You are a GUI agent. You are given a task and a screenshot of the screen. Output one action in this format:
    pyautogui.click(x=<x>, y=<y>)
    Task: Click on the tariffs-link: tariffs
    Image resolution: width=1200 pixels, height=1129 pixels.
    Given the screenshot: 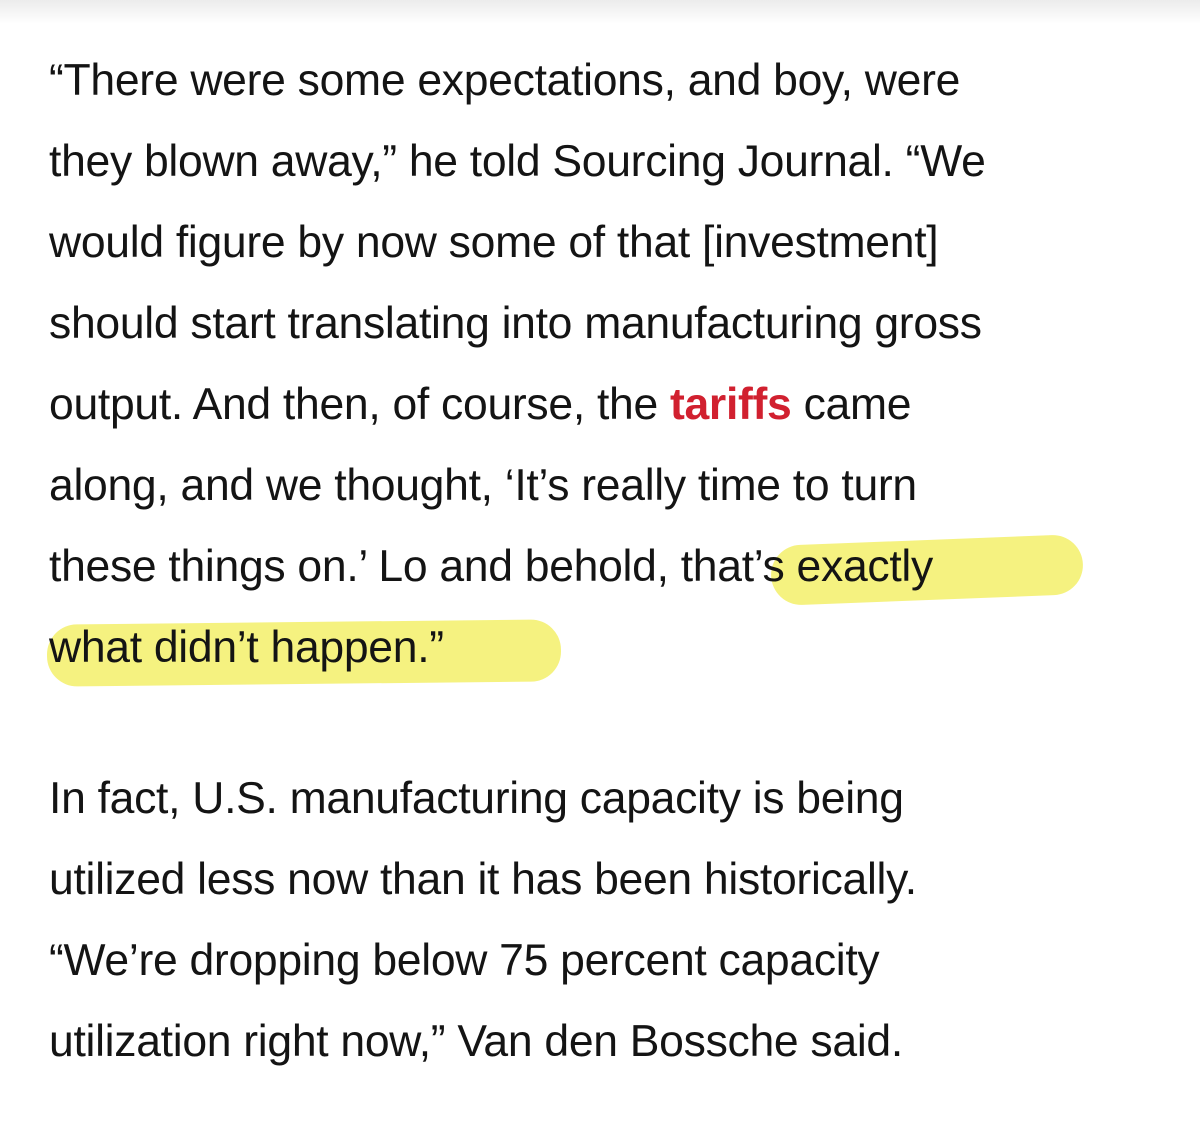 What is the action you would take?
    pyautogui.click(x=730, y=404)
    